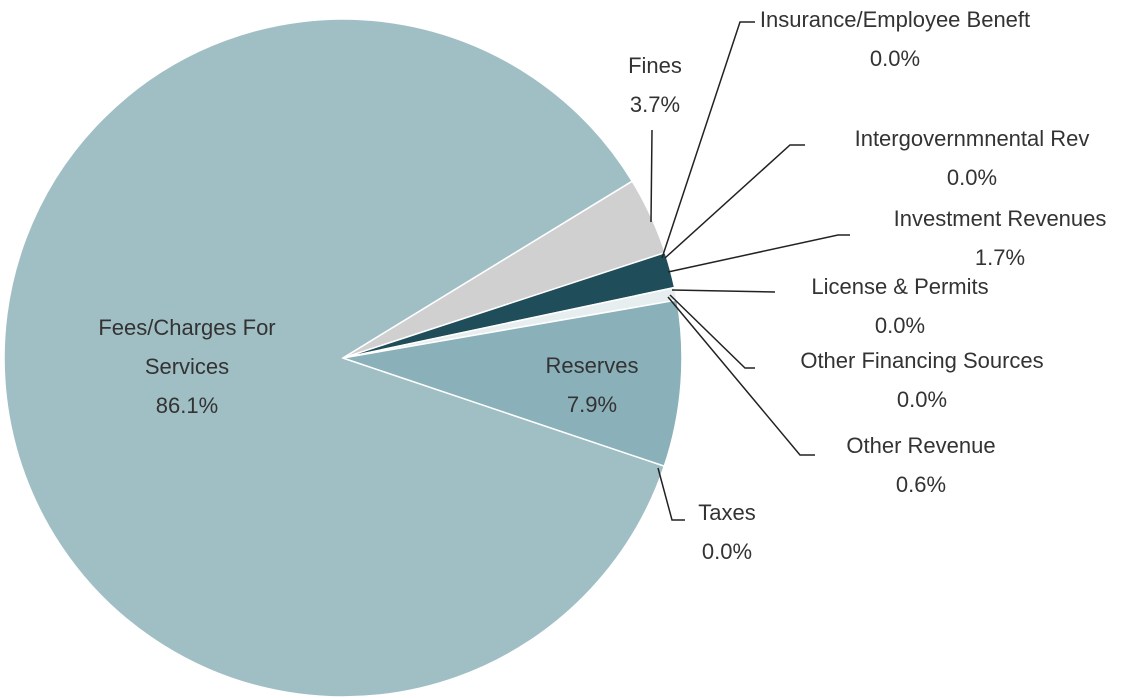 The image size is (1141, 698). Describe the element at coordinates (921, 484) in the screenshot. I see `value-label: 0.6%` at that location.